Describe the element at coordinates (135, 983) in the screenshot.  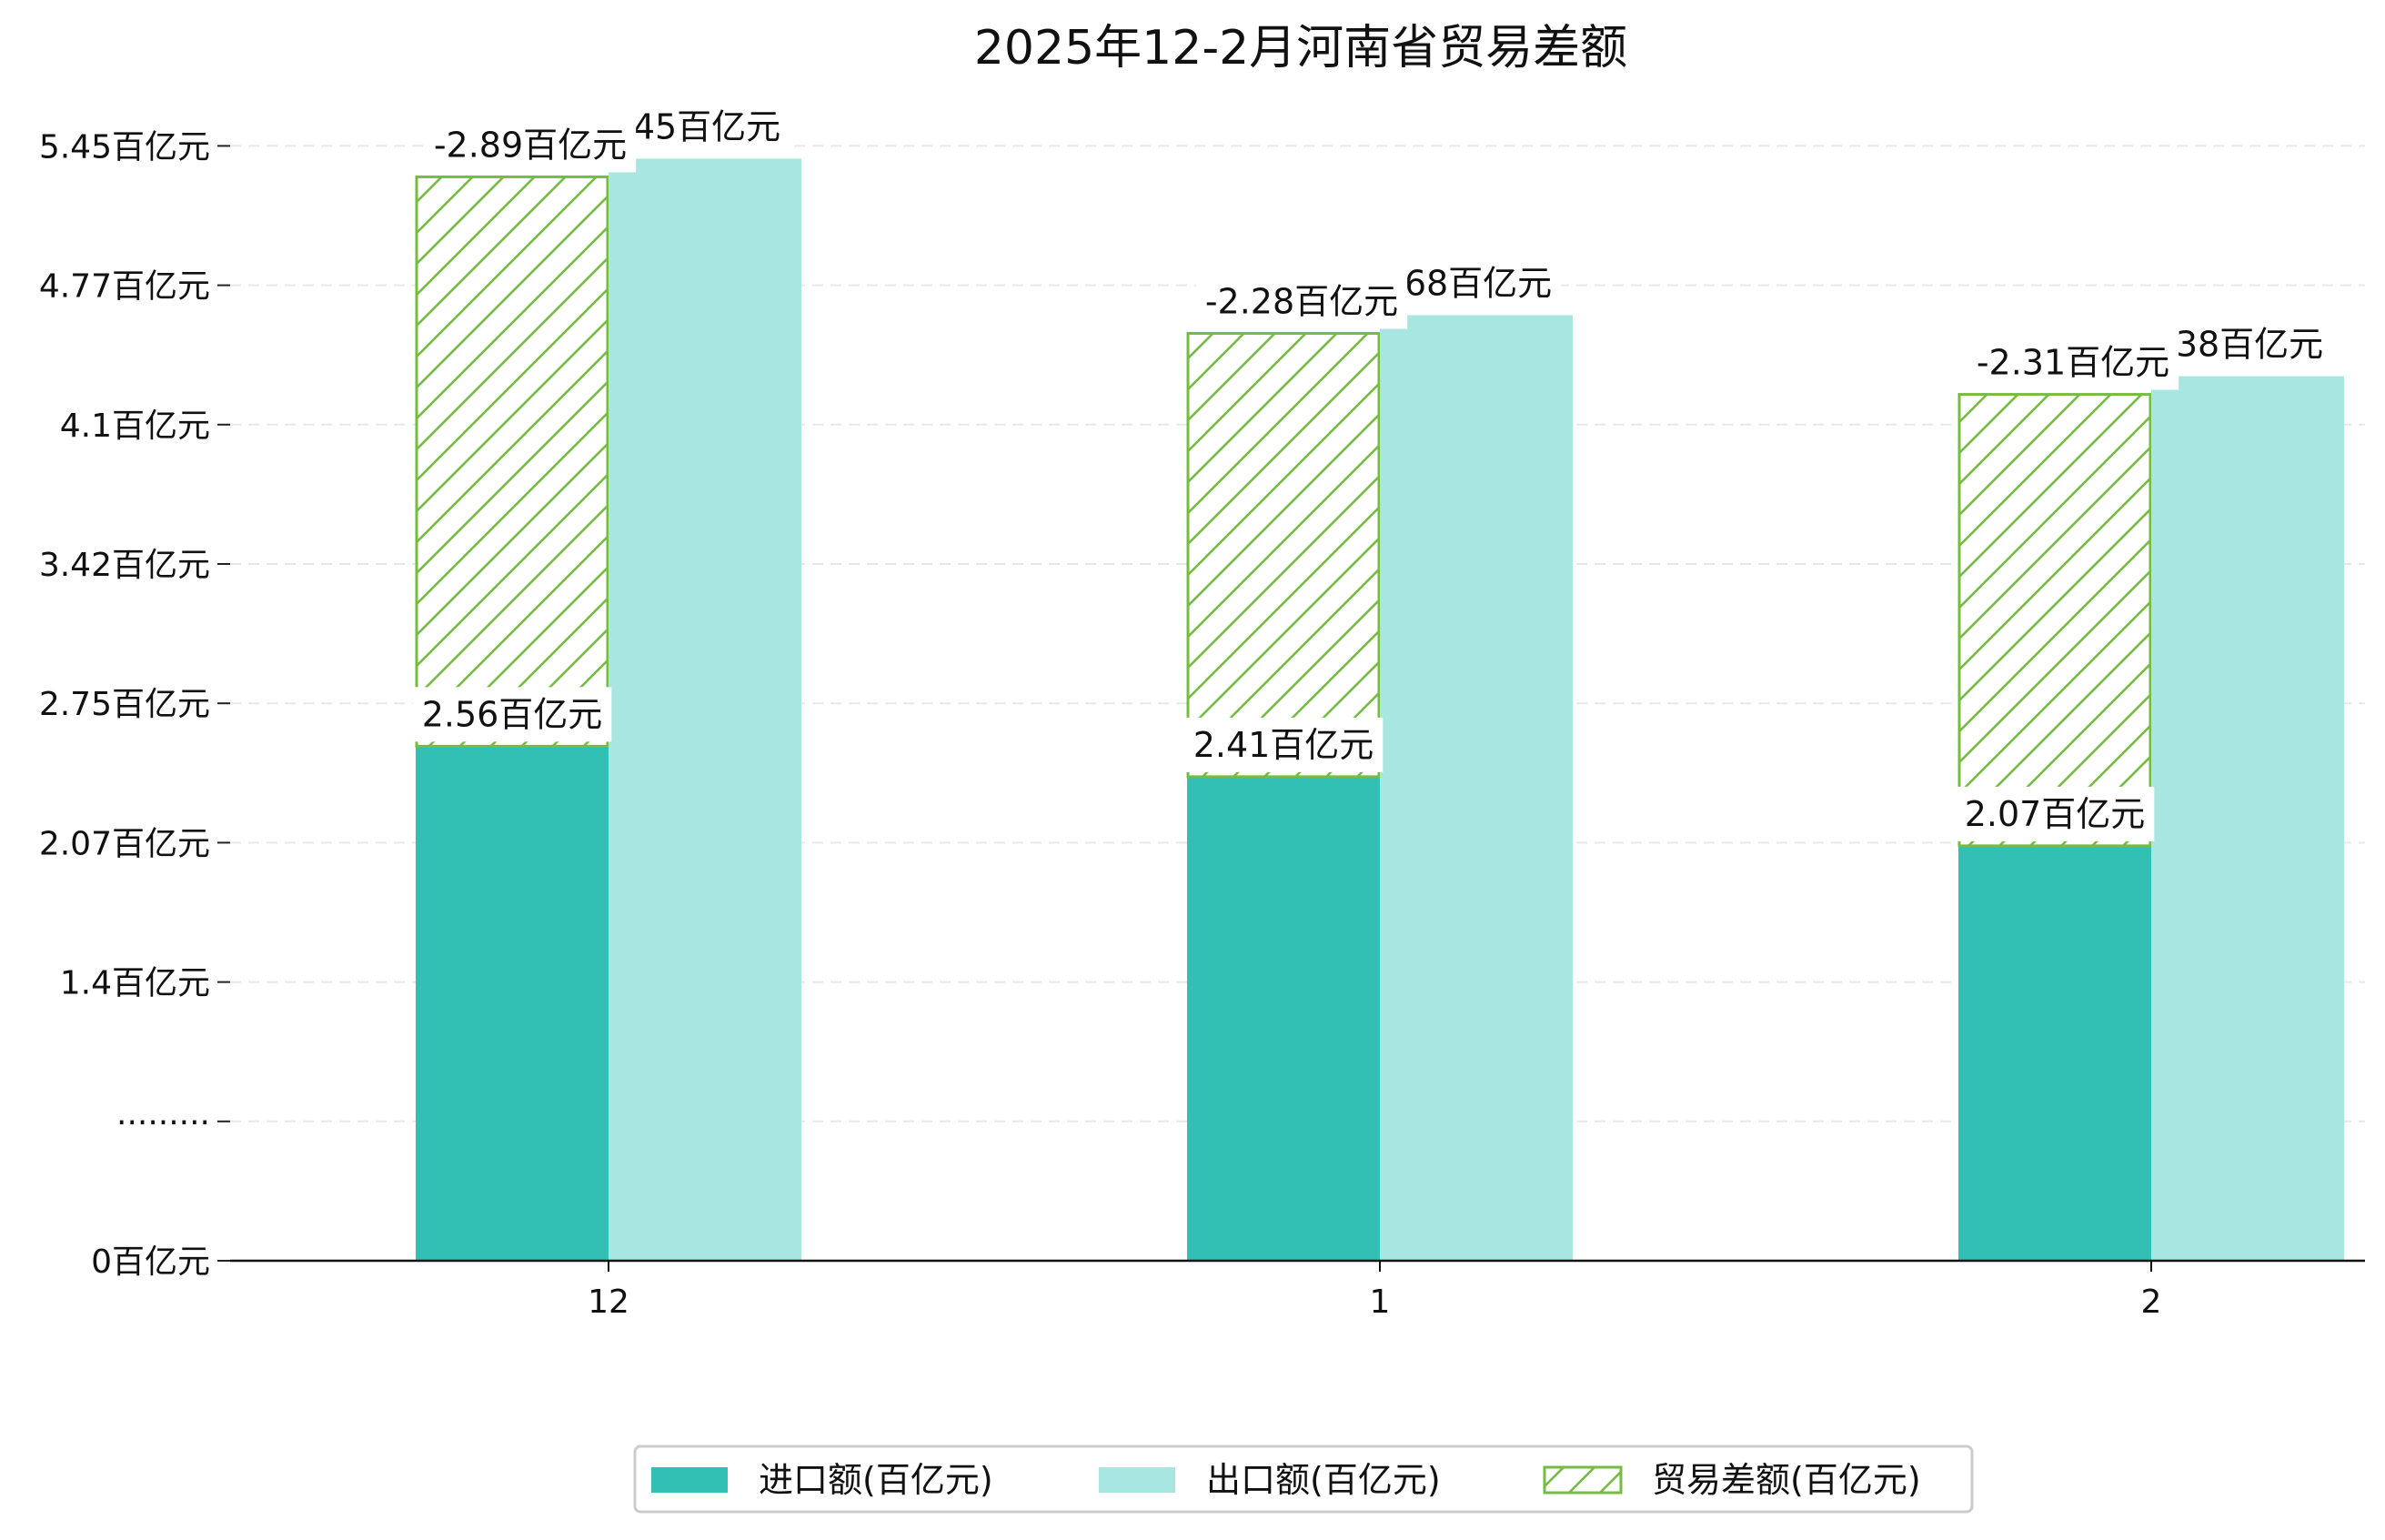
I see `y-tick-label: 1.4百亿元` at that location.